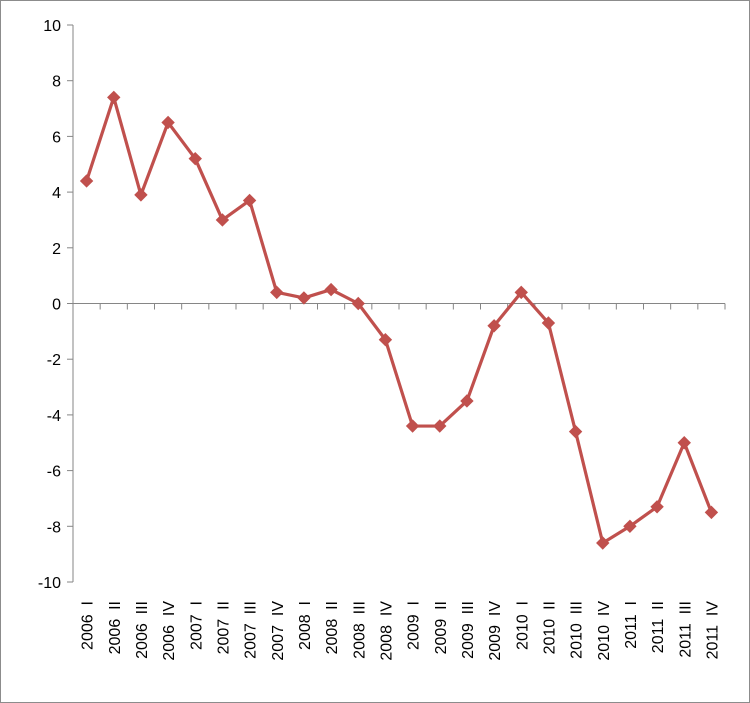  I want to click on x-tick-label: 2009 III, so click(468, 630).